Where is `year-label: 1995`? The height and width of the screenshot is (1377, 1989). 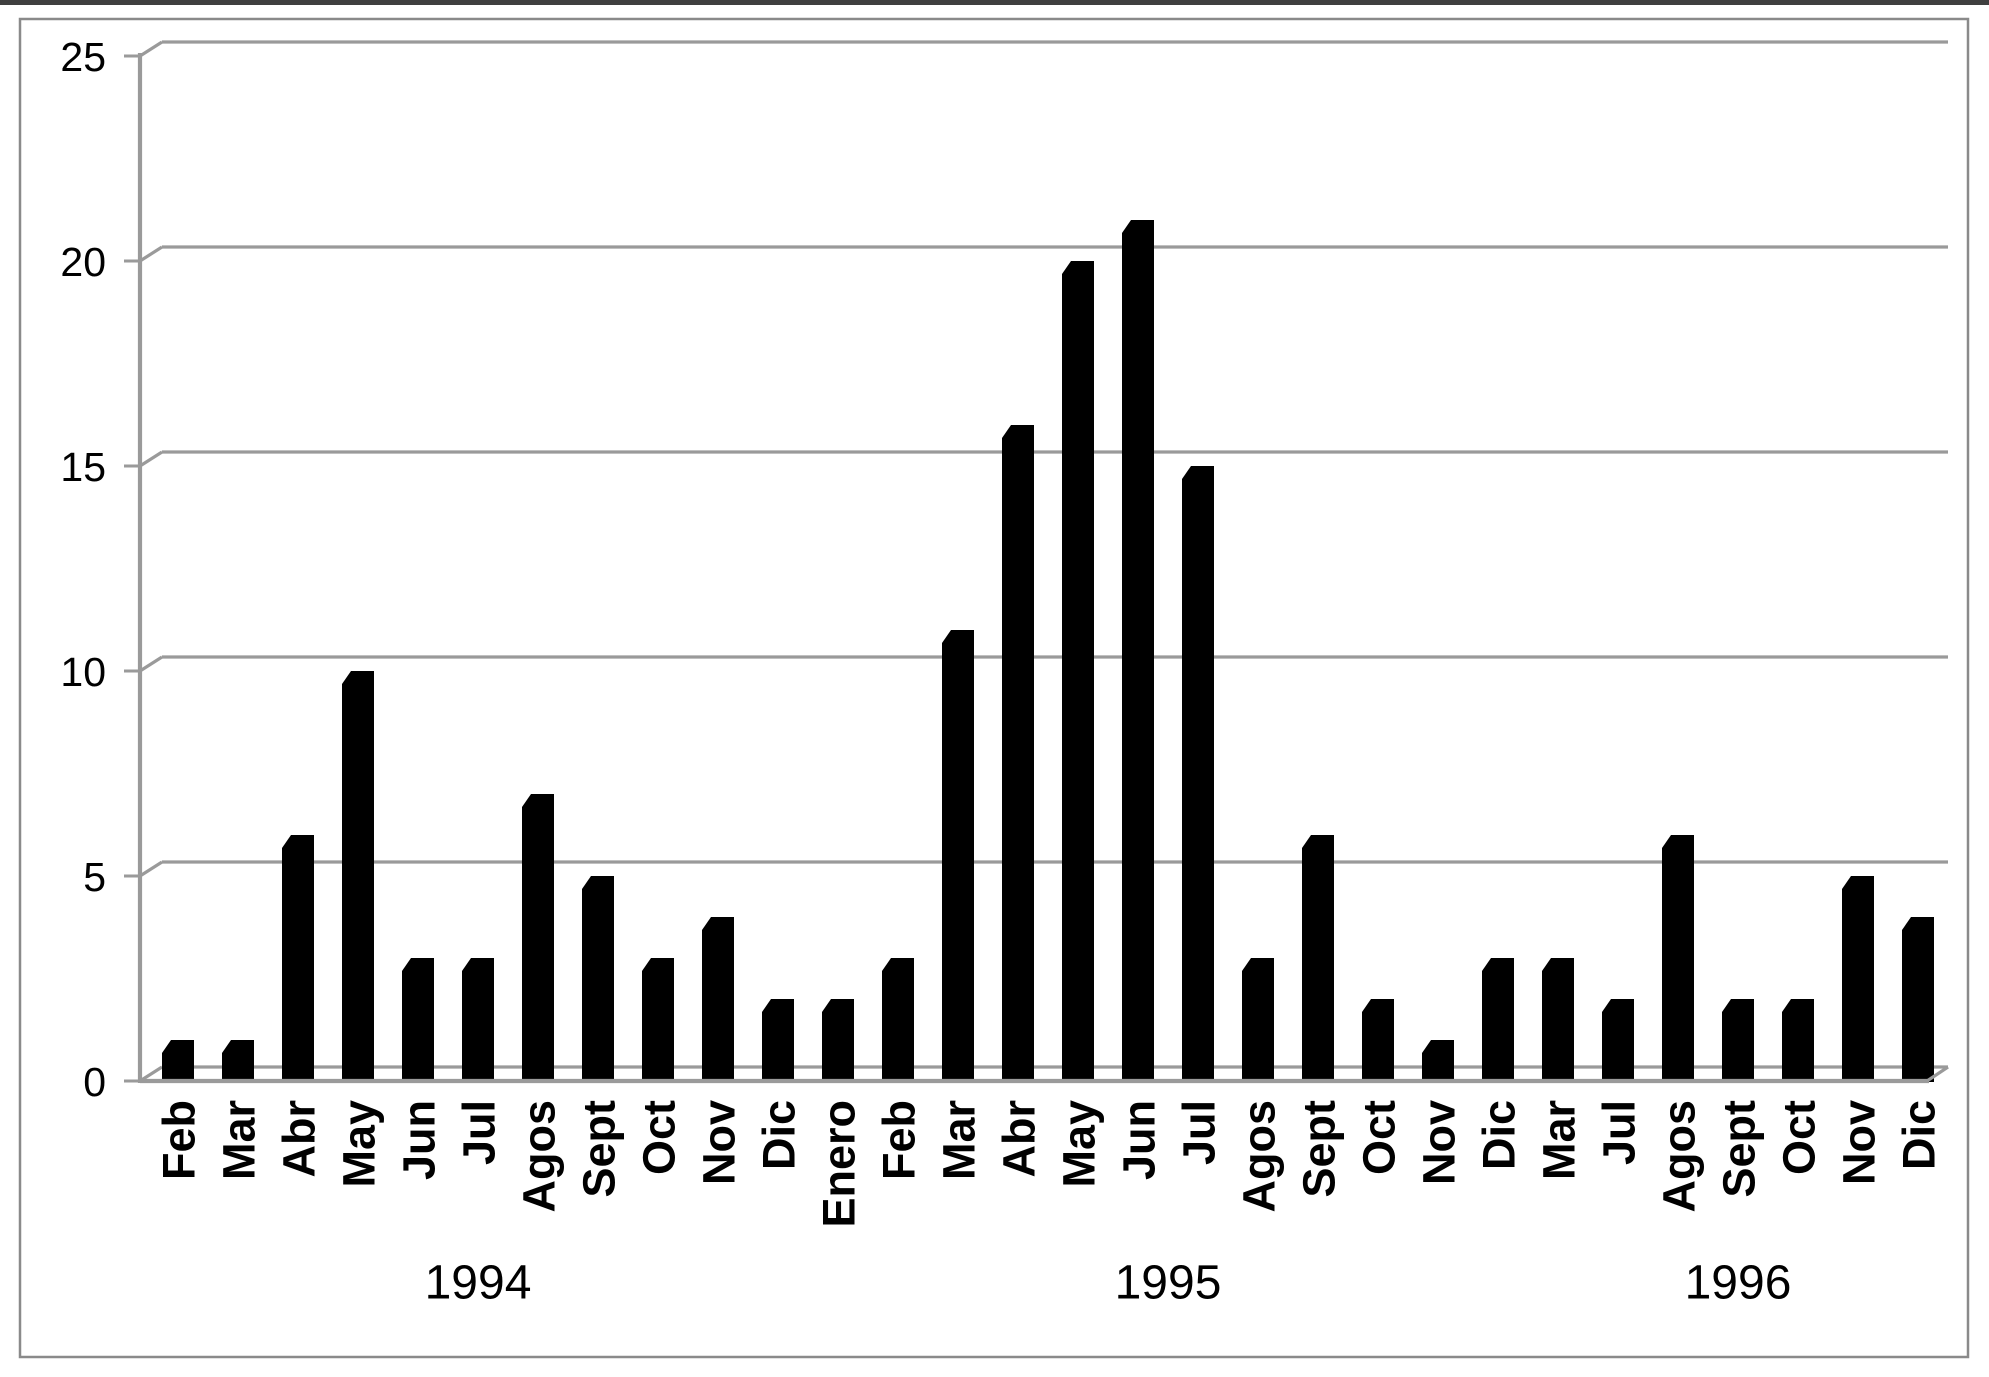 year-label: 1995 is located at coordinates (1168, 1283).